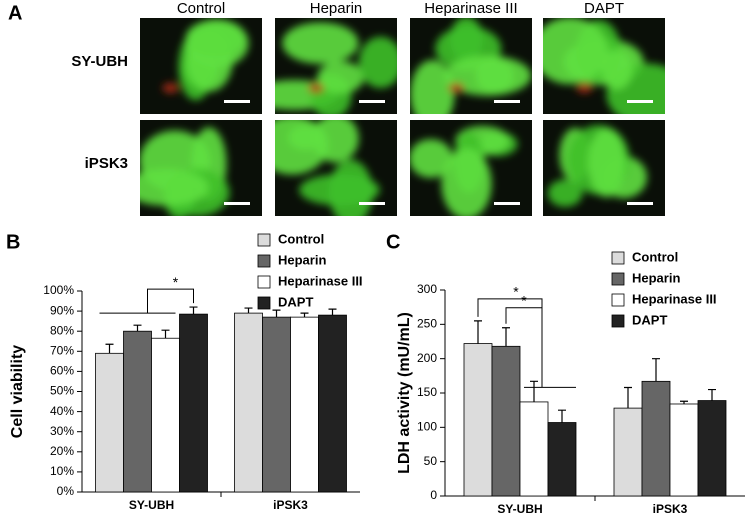  What do you see at coordinates (427, 427) in the screenshot?
I see `y-tick-label: 100` at bounding box center [427, 427].